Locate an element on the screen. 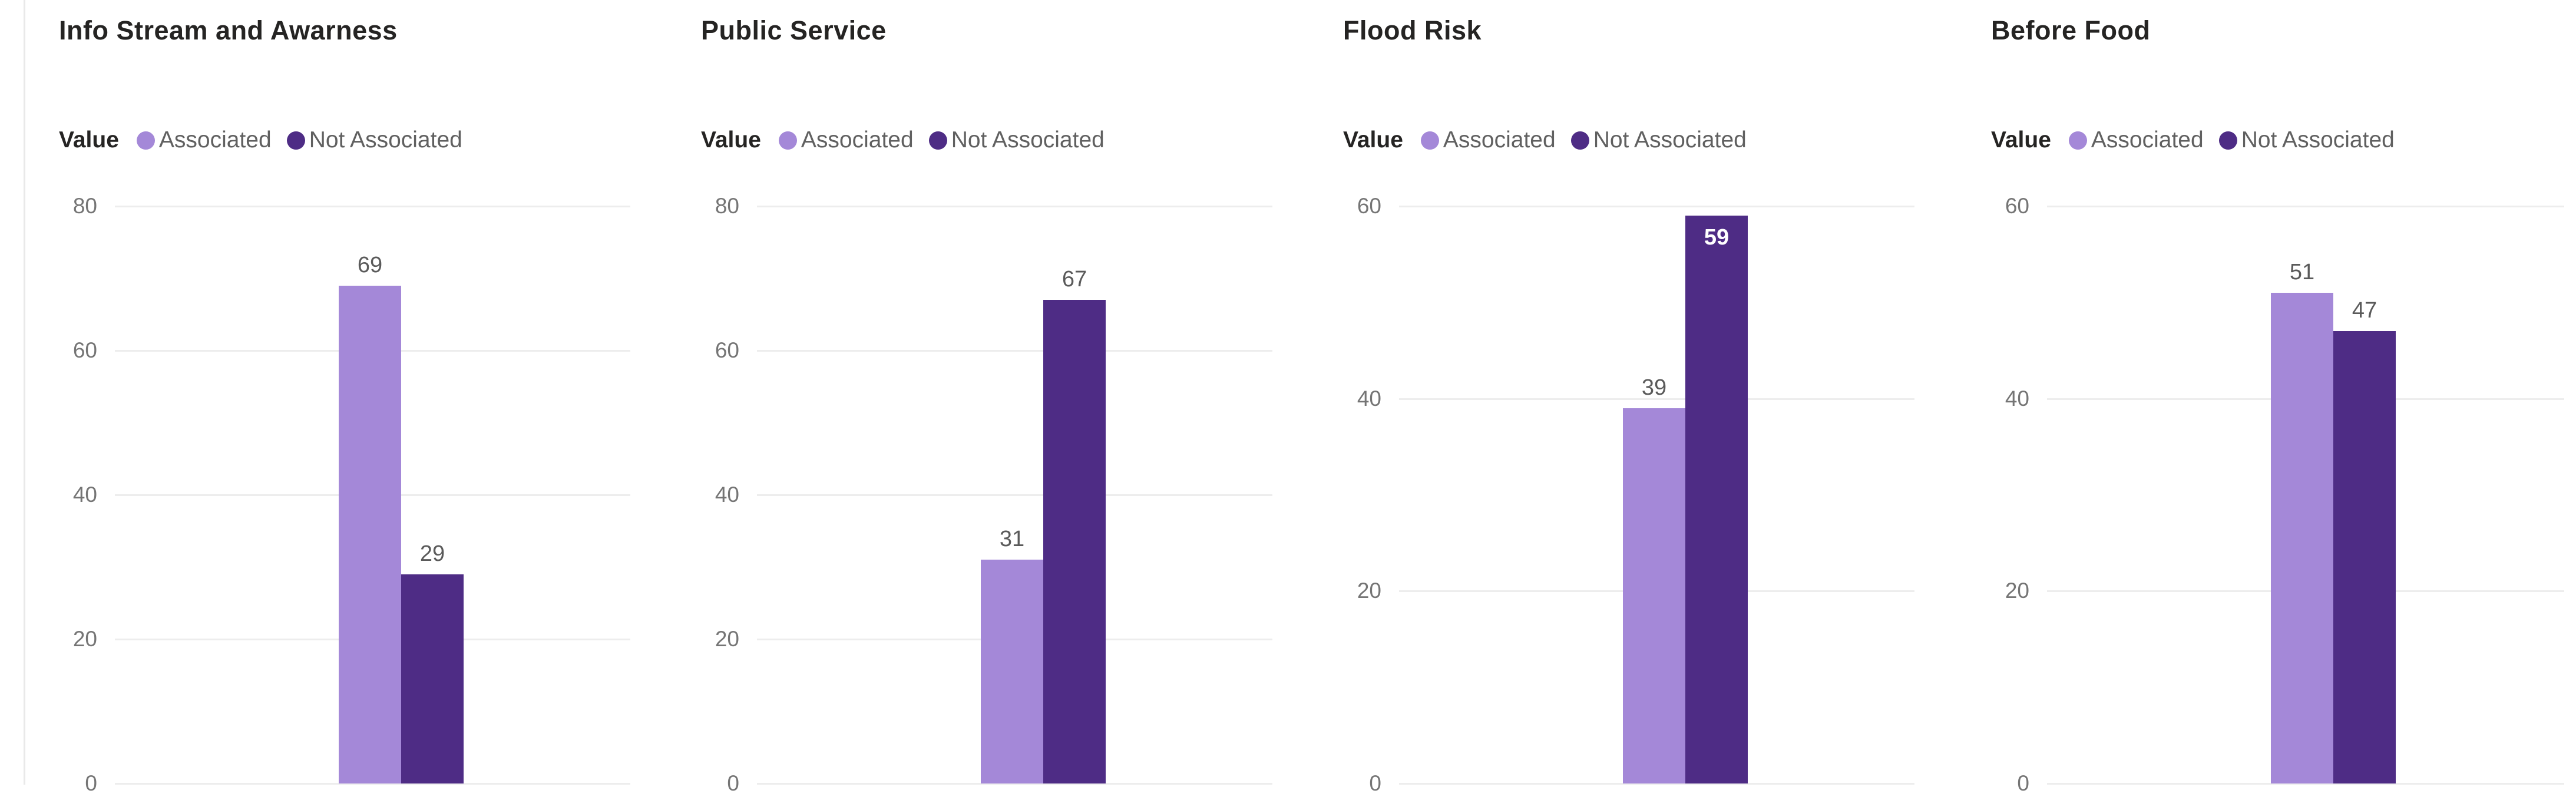 Image resolution: width=2576 pixels, height=810 pixels. bar-value-label: 69 is located at coordinates (370, 264).